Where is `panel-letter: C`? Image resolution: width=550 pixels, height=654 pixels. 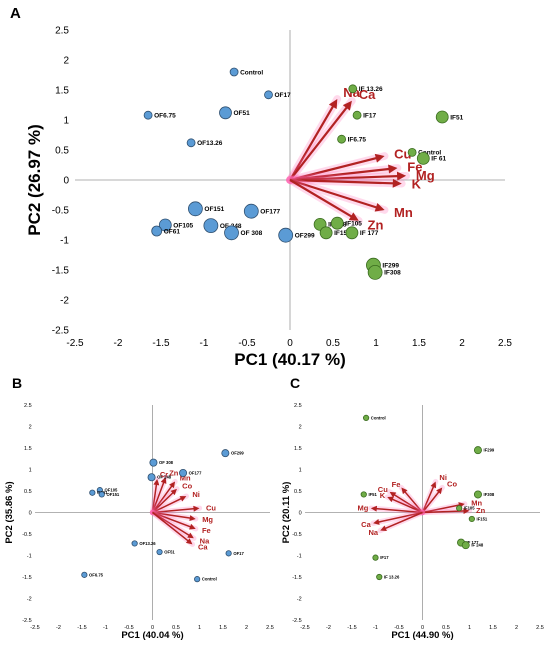
panel-letter: C is located at coordinates (295, 383).